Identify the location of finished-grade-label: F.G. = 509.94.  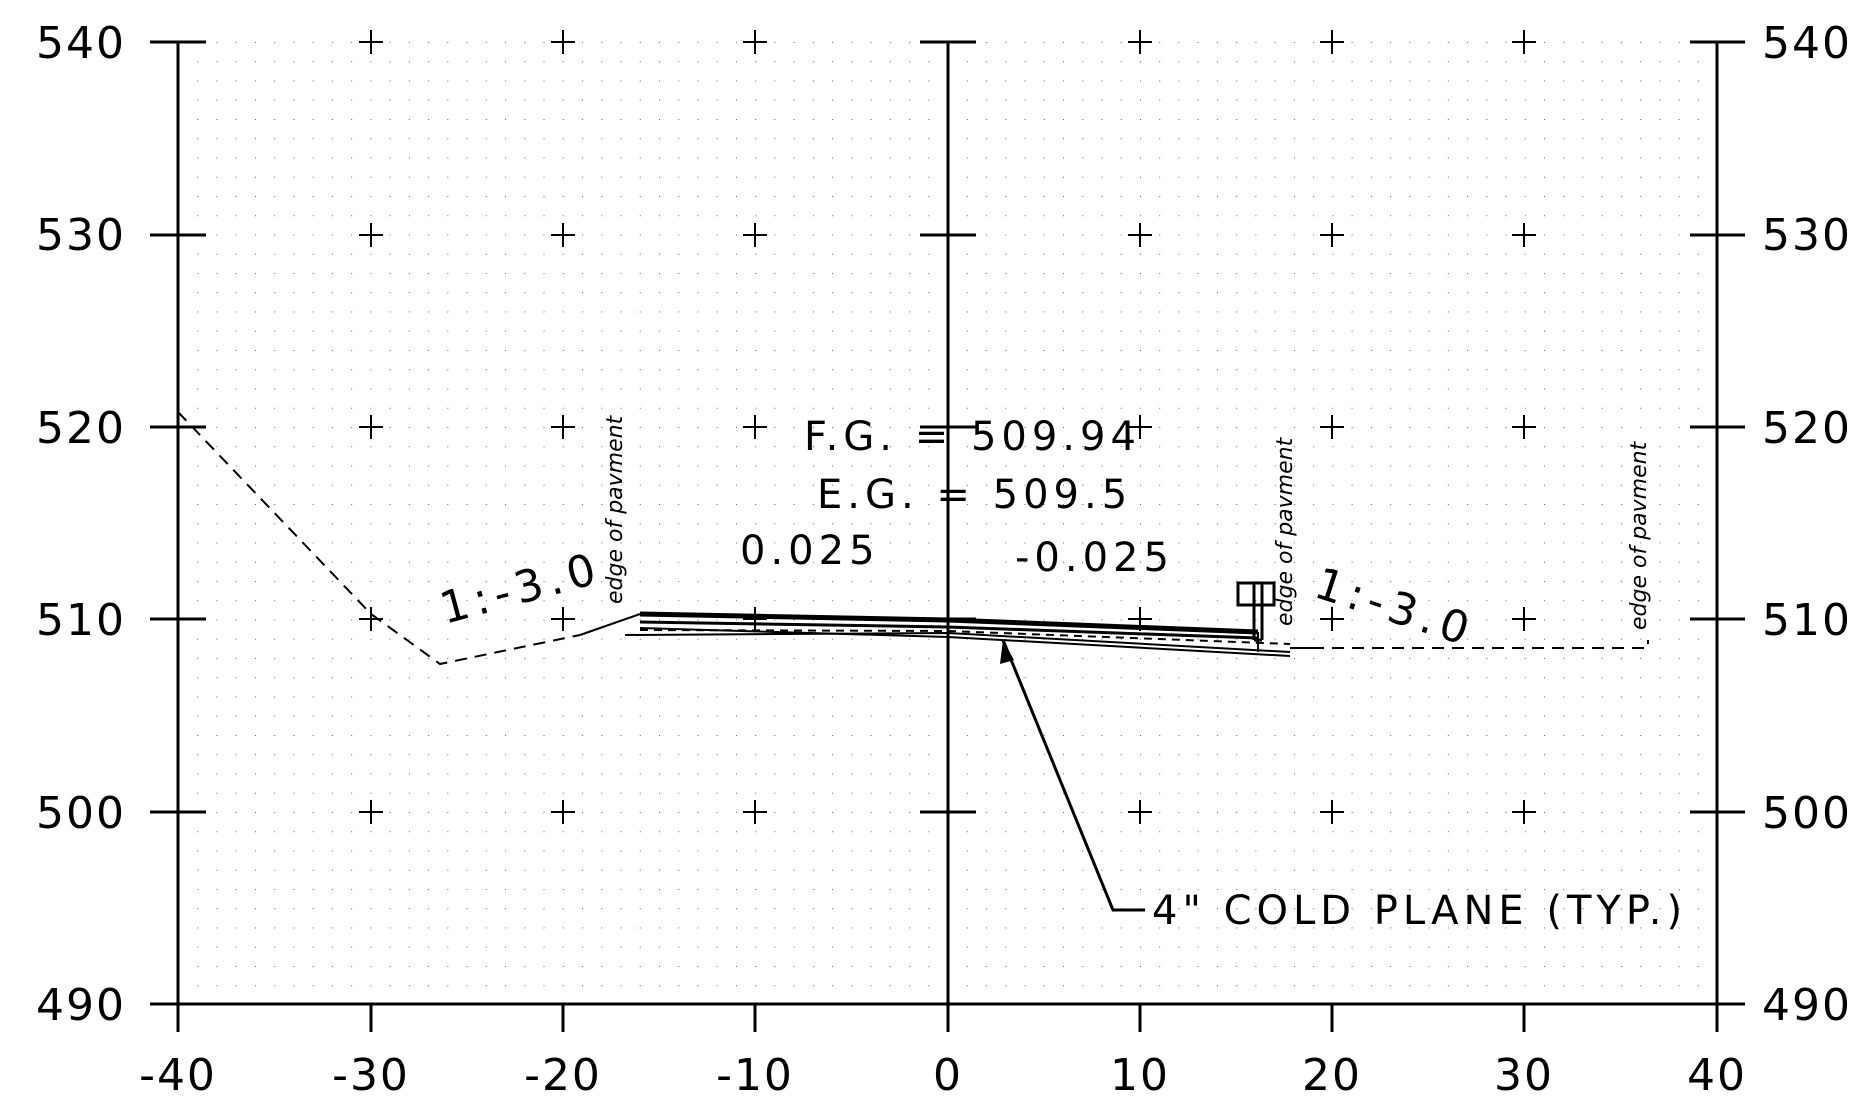
(972, 437).